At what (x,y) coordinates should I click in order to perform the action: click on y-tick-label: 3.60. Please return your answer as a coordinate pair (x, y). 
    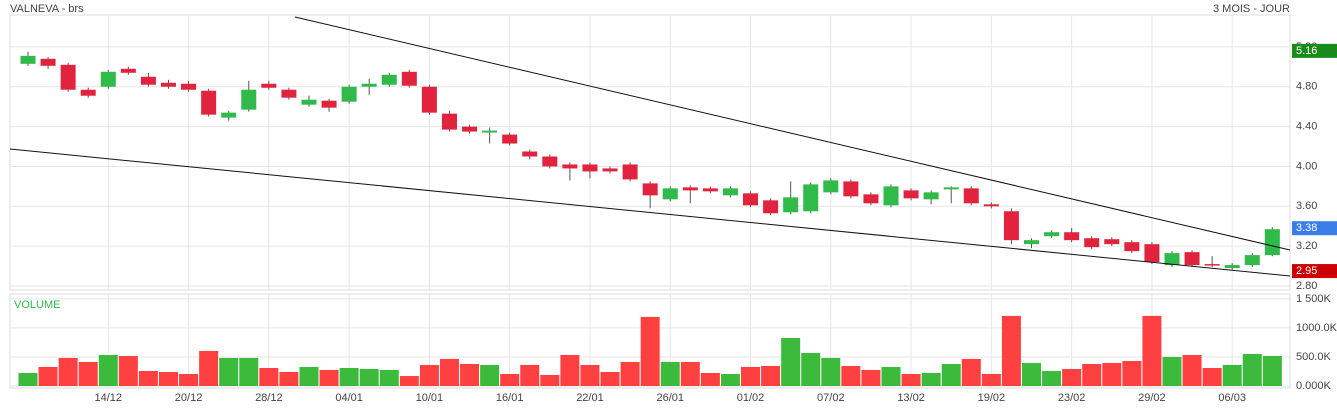
    Looking at the image, I should click on (1306, 206).